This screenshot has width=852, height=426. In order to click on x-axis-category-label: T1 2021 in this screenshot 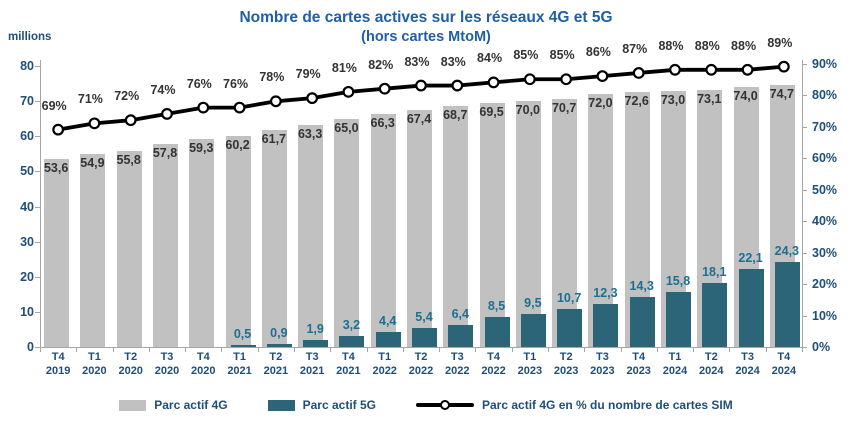, I will do `click(239, 364)`.